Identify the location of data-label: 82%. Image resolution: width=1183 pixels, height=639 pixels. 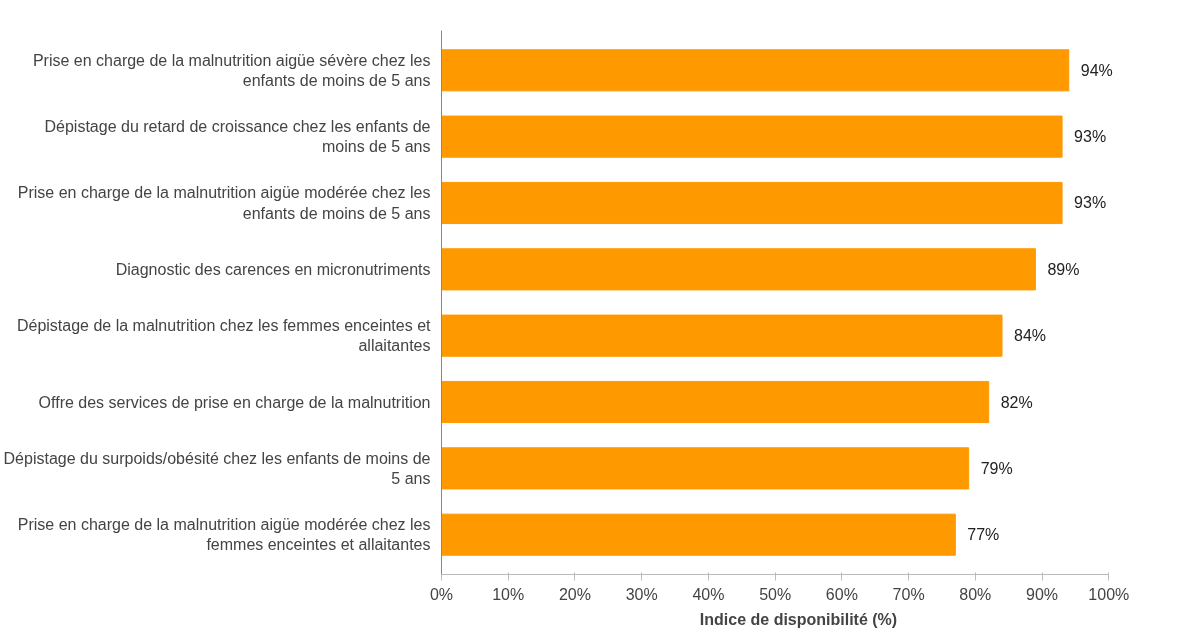
(1016, 402).